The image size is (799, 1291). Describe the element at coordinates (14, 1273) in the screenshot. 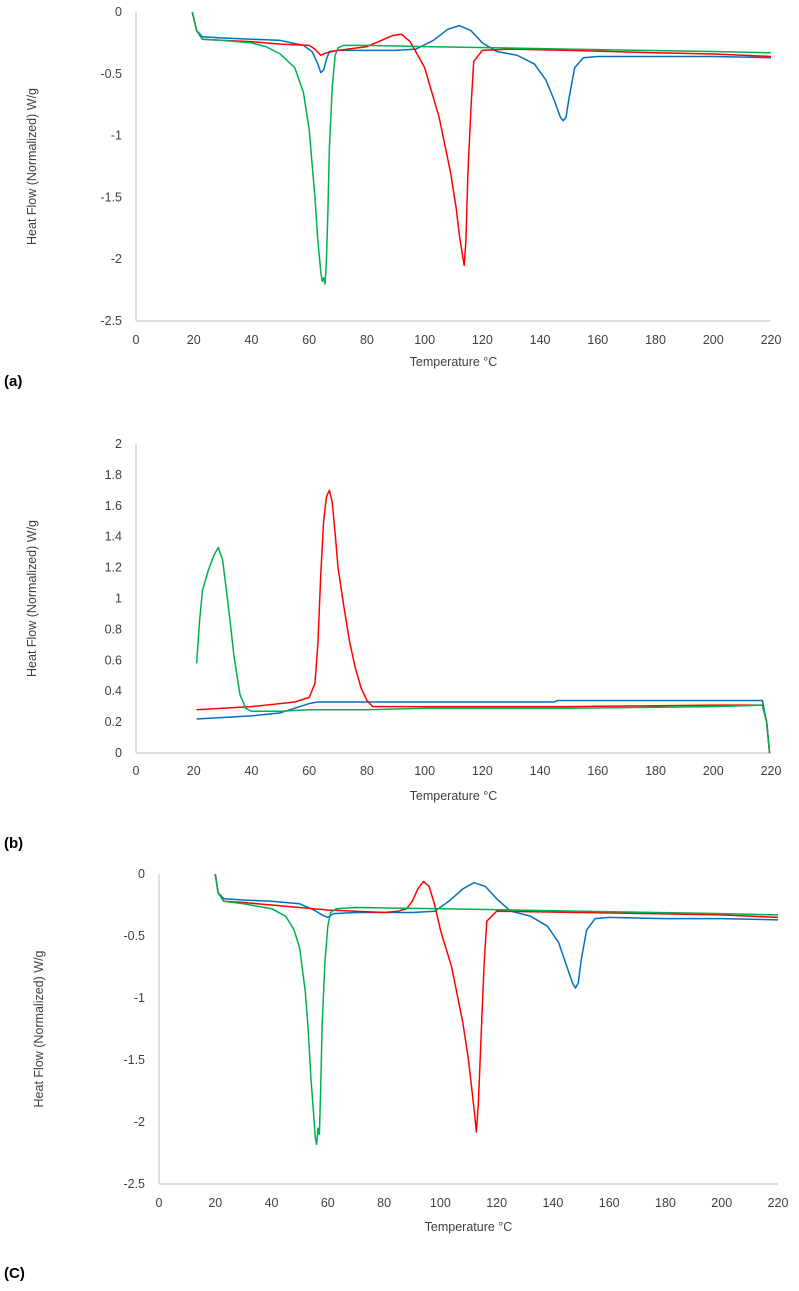

I see `chart-3-panel-label: (C)` at that location.